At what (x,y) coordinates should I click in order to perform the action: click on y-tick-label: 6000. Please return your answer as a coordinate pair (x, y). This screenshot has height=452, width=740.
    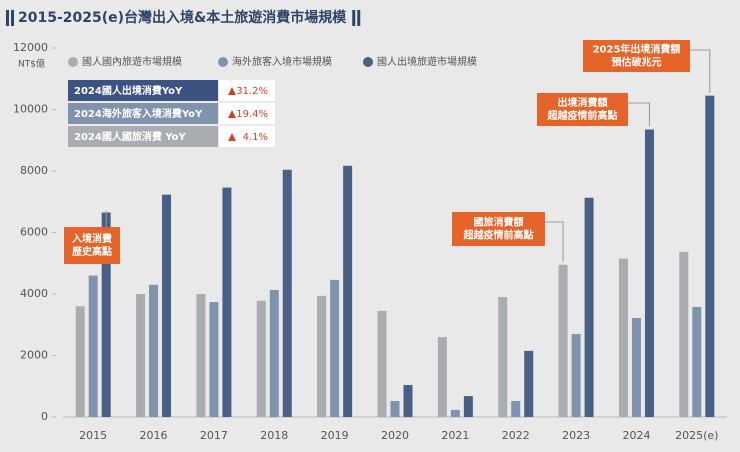
    Looking at the image, I should click on (34, 232).